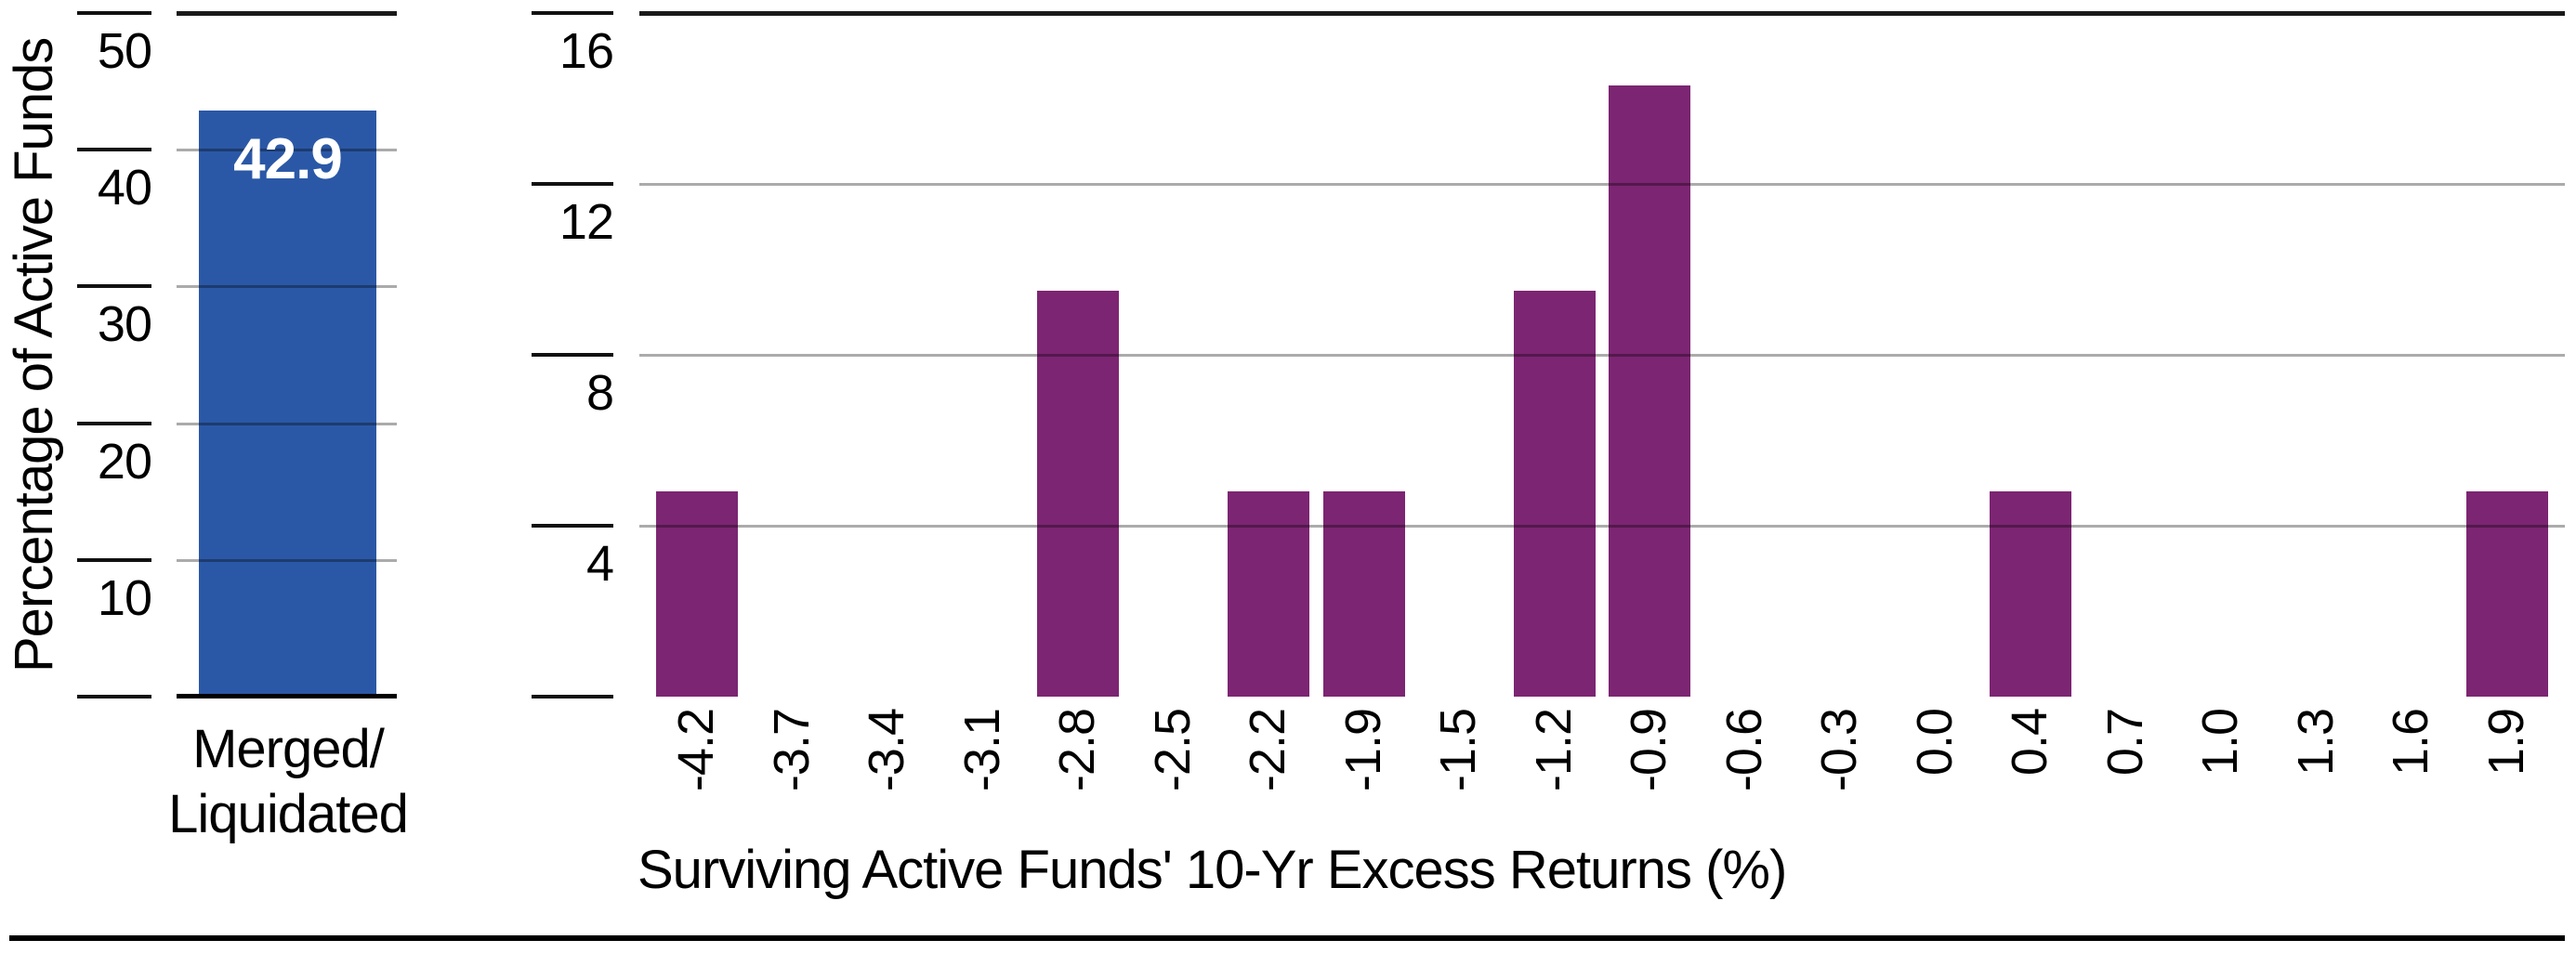 This screenshot has height=953, width=2576. Describe the element at coordinates (2220, 743) in the screenshot. I see `right-x-tick-label-1.0: 1.0` at that location.